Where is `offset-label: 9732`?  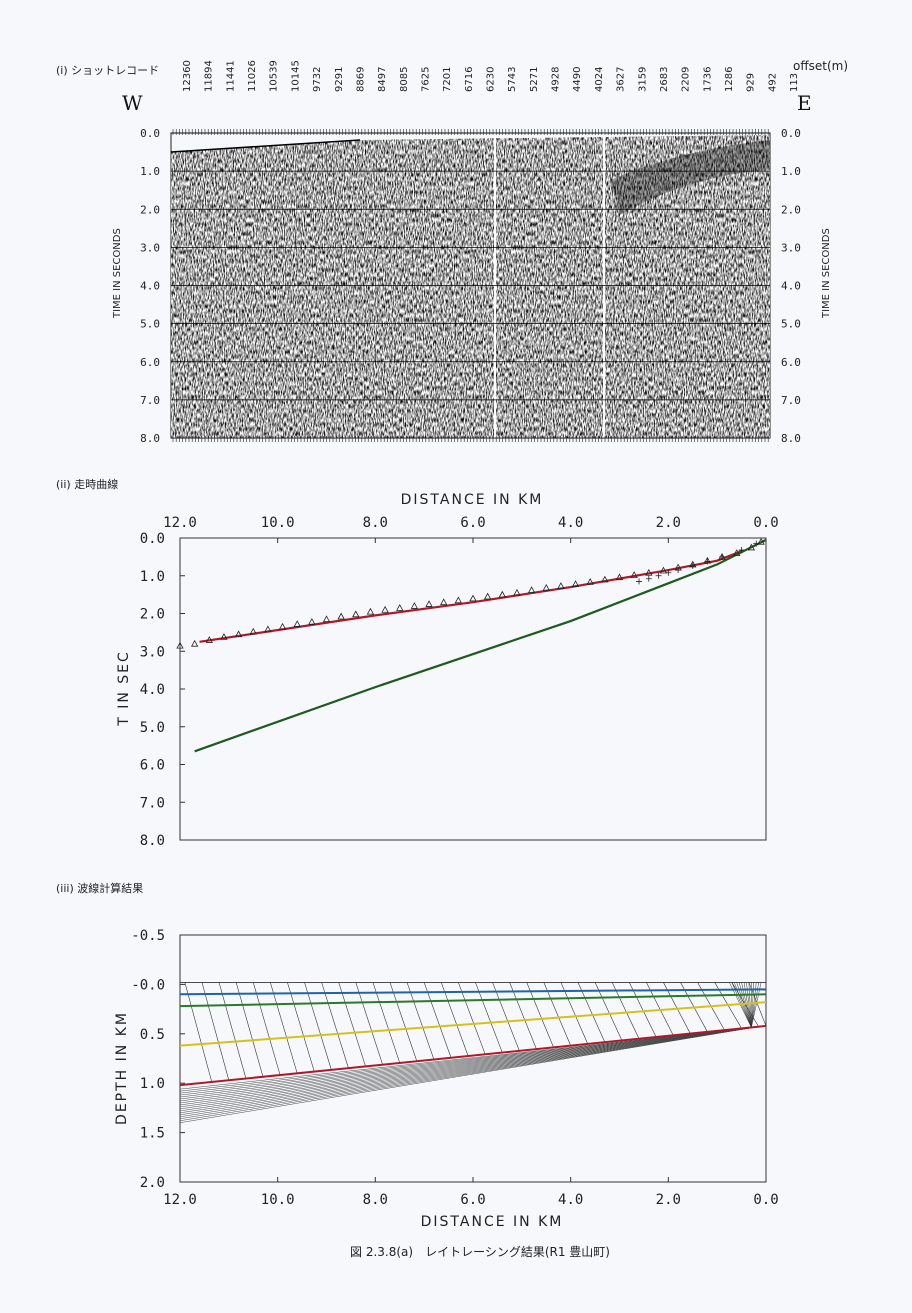
offset-label: 9732 is located at coordinates (317, 79).